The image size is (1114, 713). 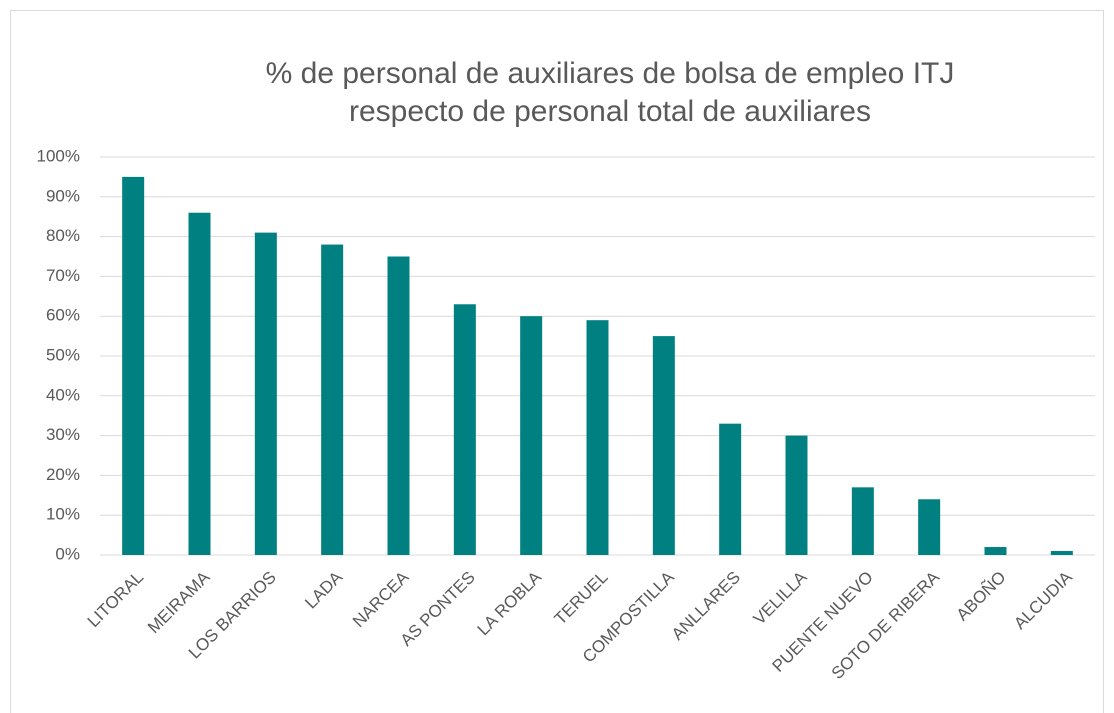 I want to click on y-tick-label: 40%, so click(x=63, y=394).